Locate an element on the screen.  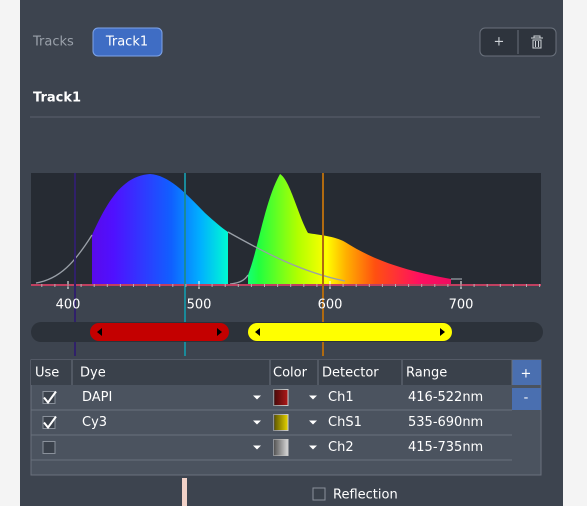
add-track-label: + is located at coordinates (499, 42).